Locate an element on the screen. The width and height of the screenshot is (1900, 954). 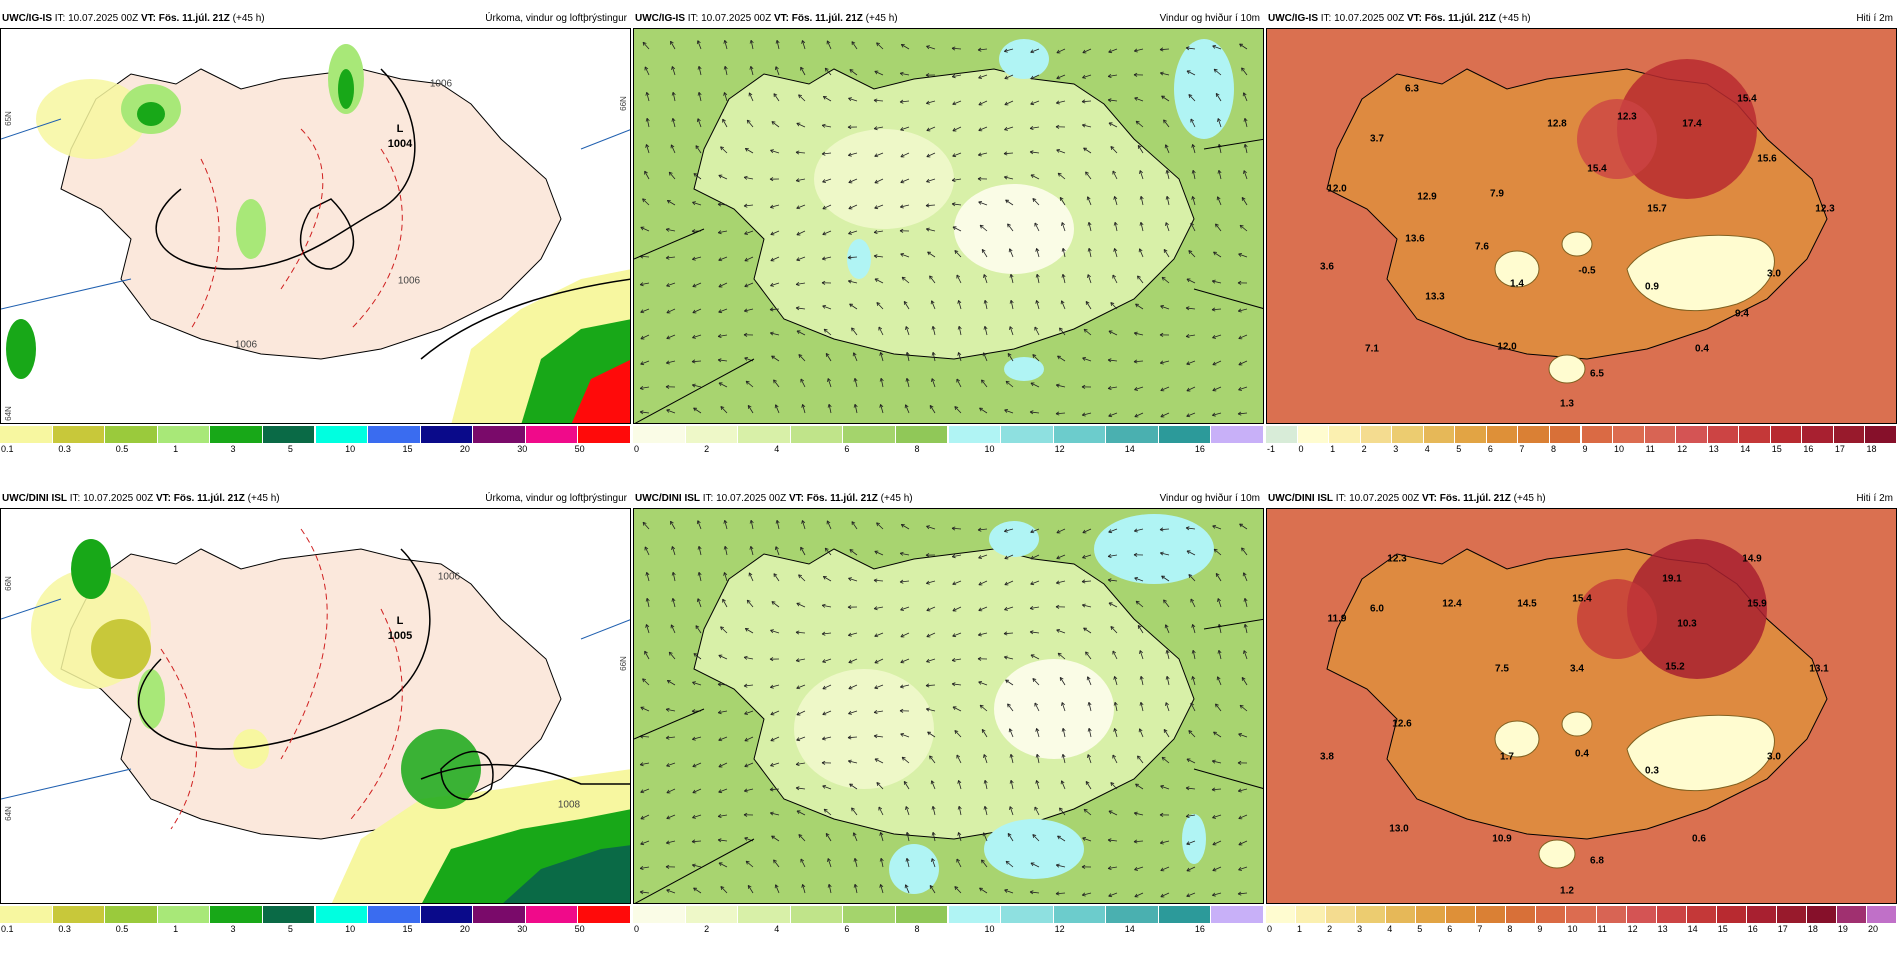
temperature-value: 12.6 is located at coordinates (1401, 724).